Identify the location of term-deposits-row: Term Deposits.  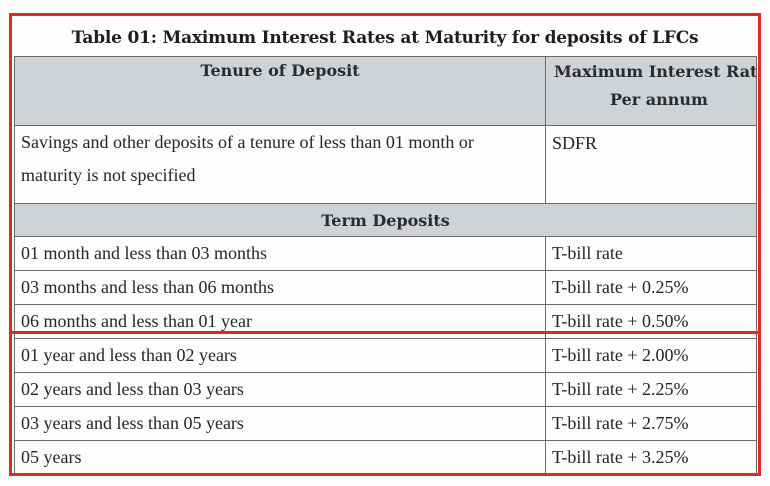
(385, 220).